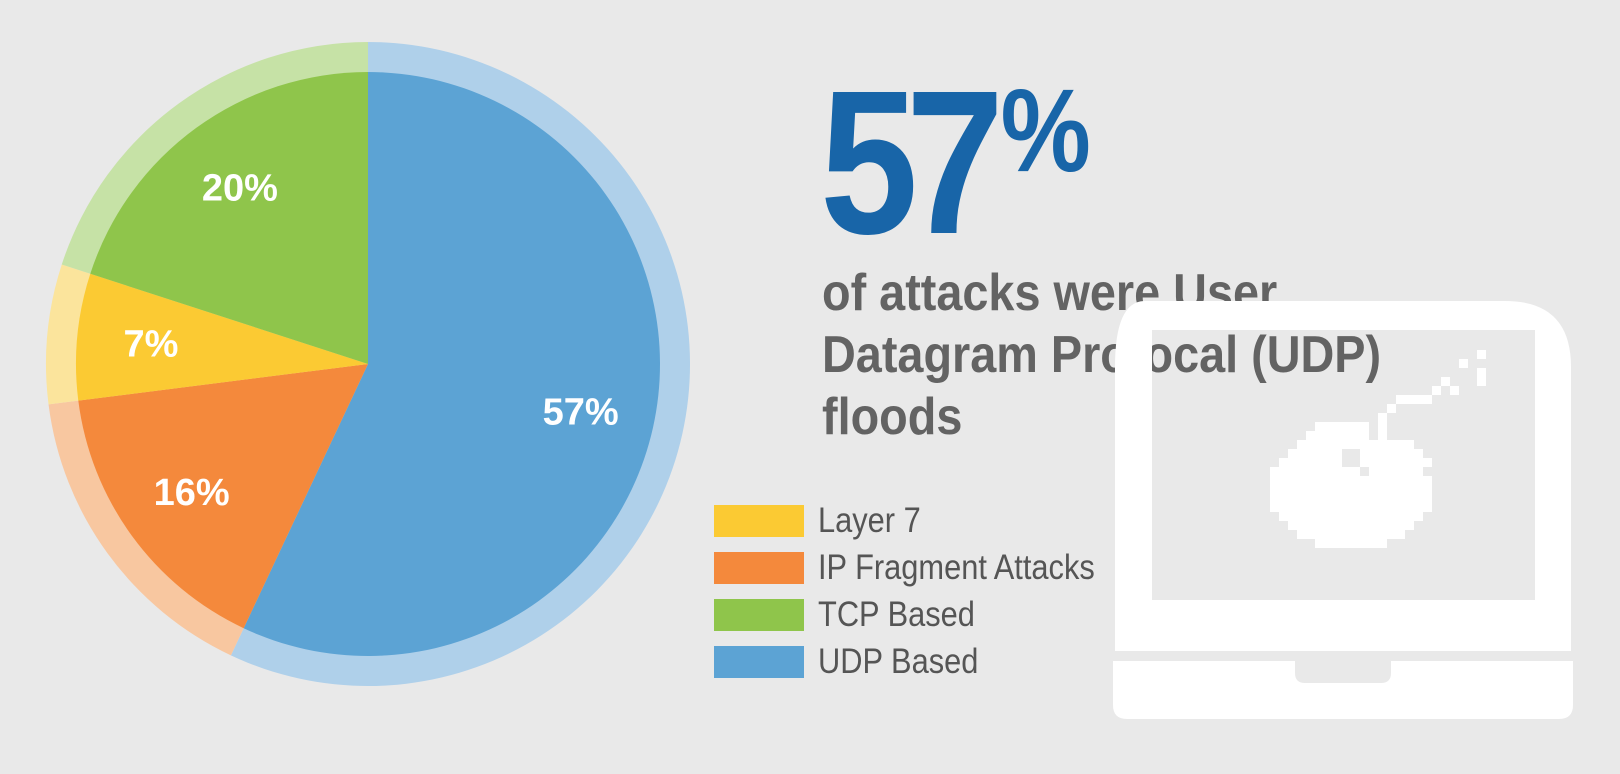 The image size is (1620, 774). I want to click on legend-item-tcp-based: TCP Based, so click(923, 614).